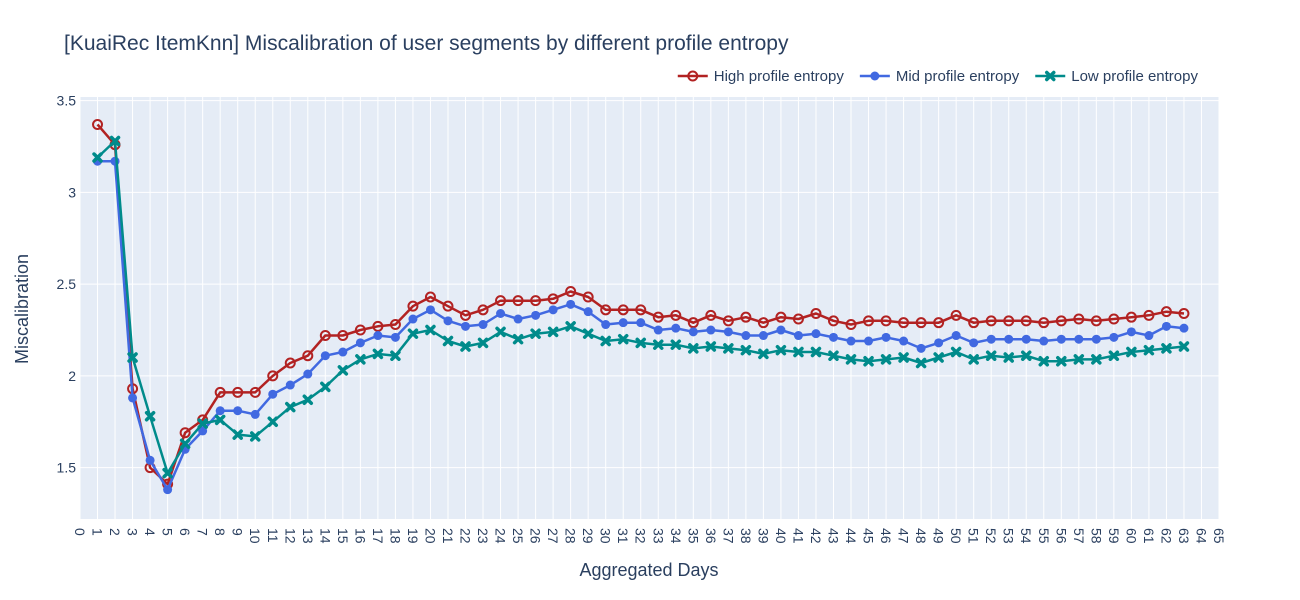 The image size is (1300, 600). Describe the element at coordinates (1116, 76) in the screenshot. I see `legend-item: Low profile entropy` at that location.